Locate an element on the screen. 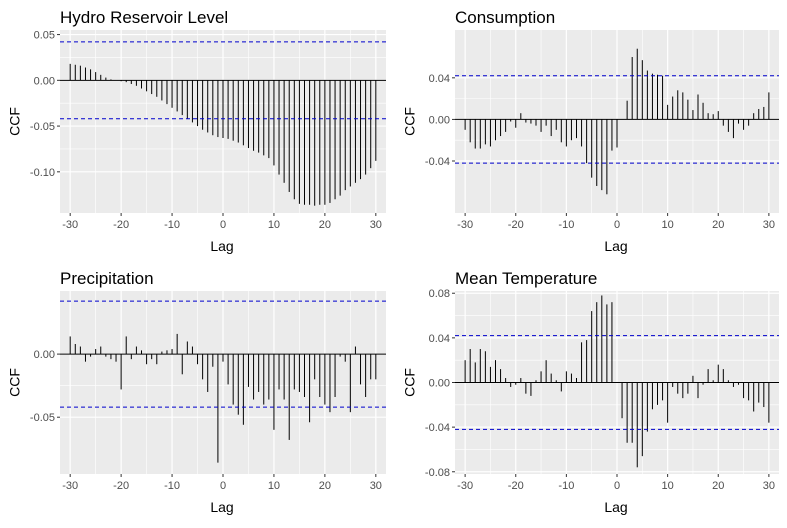  panel-title: Mean Temperature is located at coordinates (526, 278).